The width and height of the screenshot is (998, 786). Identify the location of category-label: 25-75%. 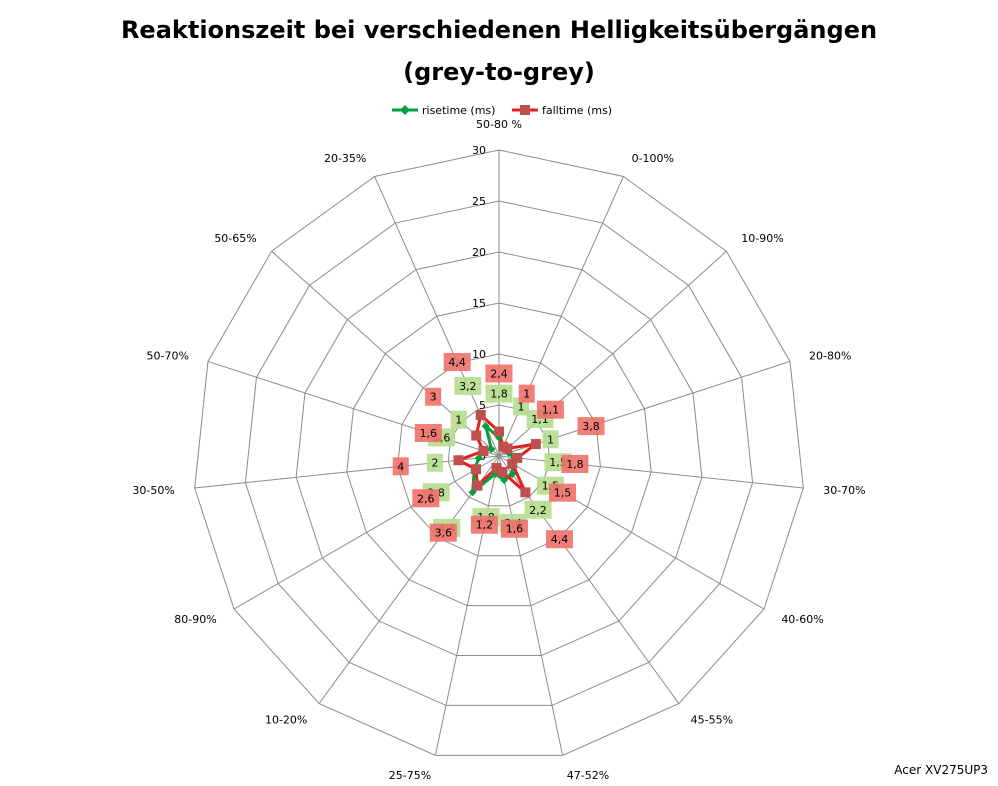
(410, 775).